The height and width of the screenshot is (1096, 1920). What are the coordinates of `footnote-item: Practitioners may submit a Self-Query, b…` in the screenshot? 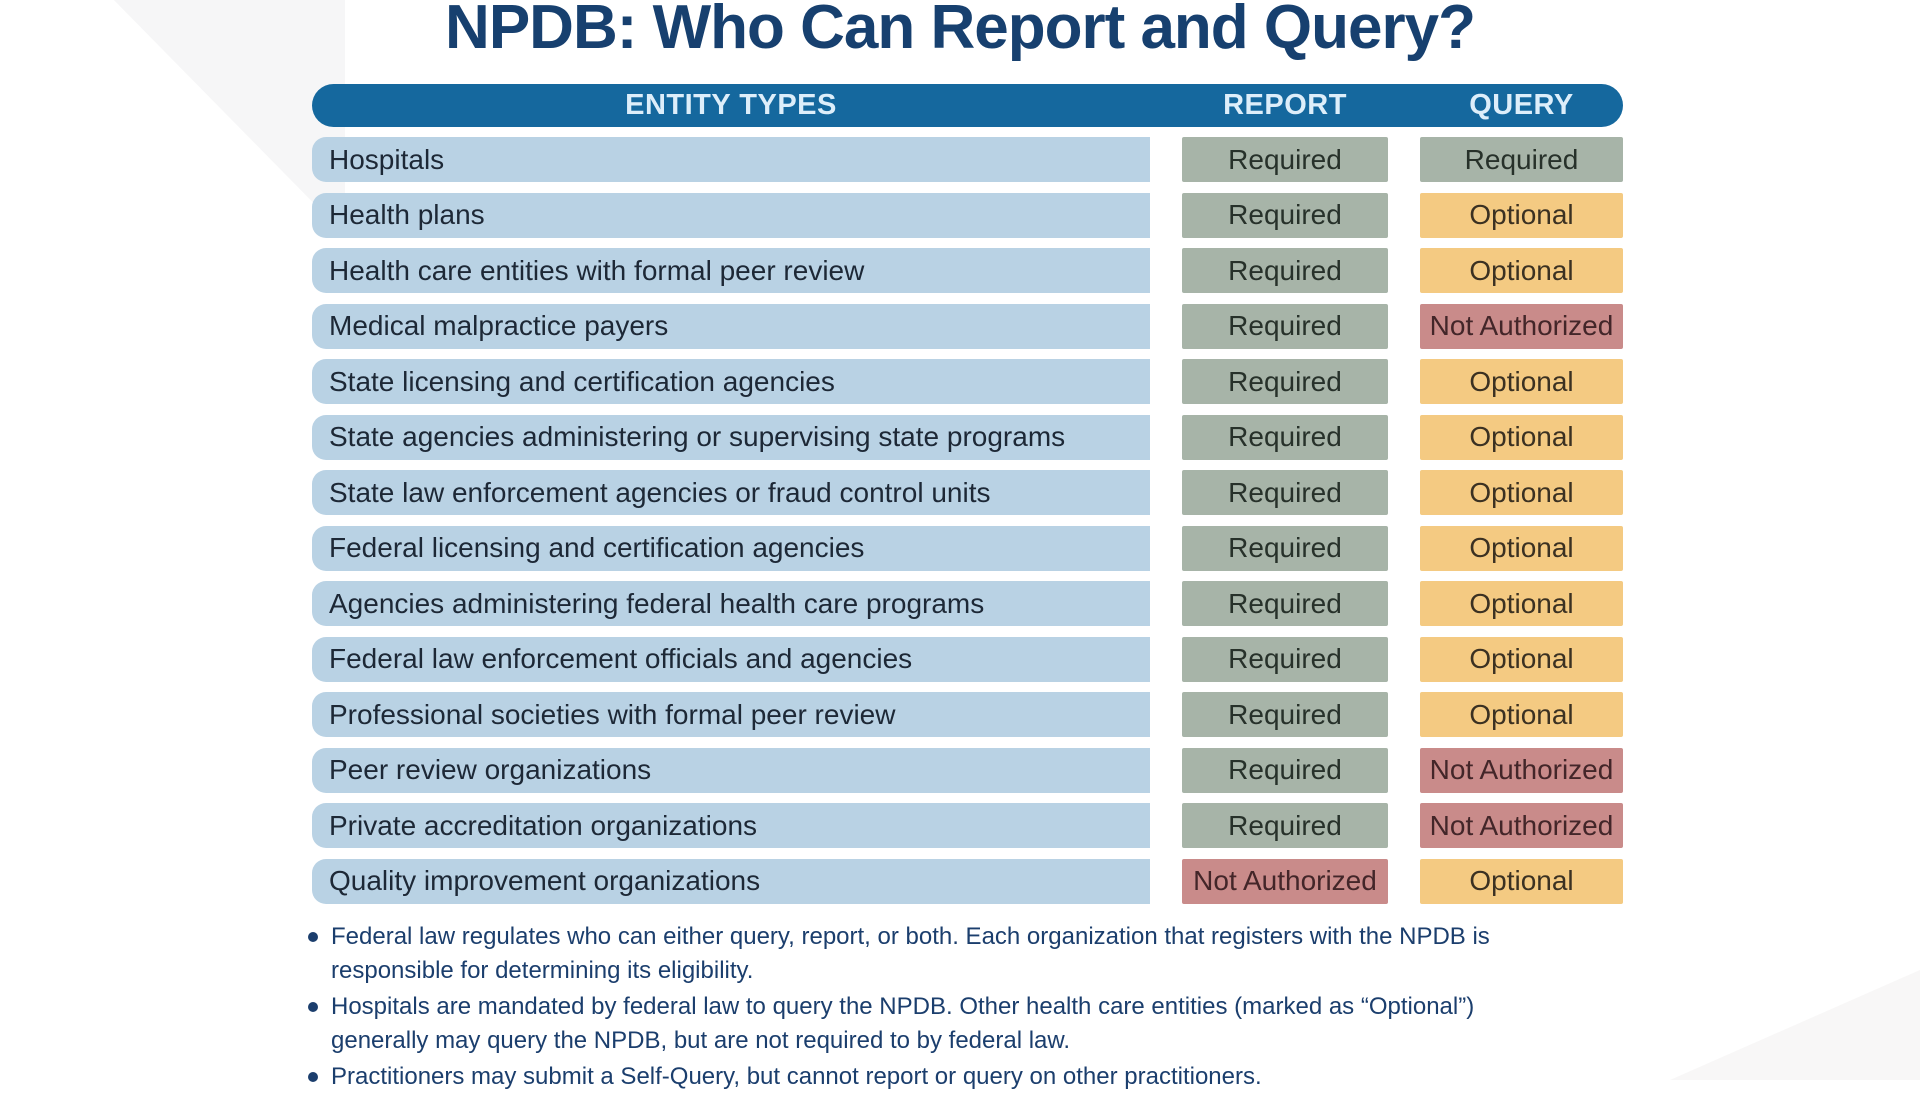 It's located at (943, 1077).